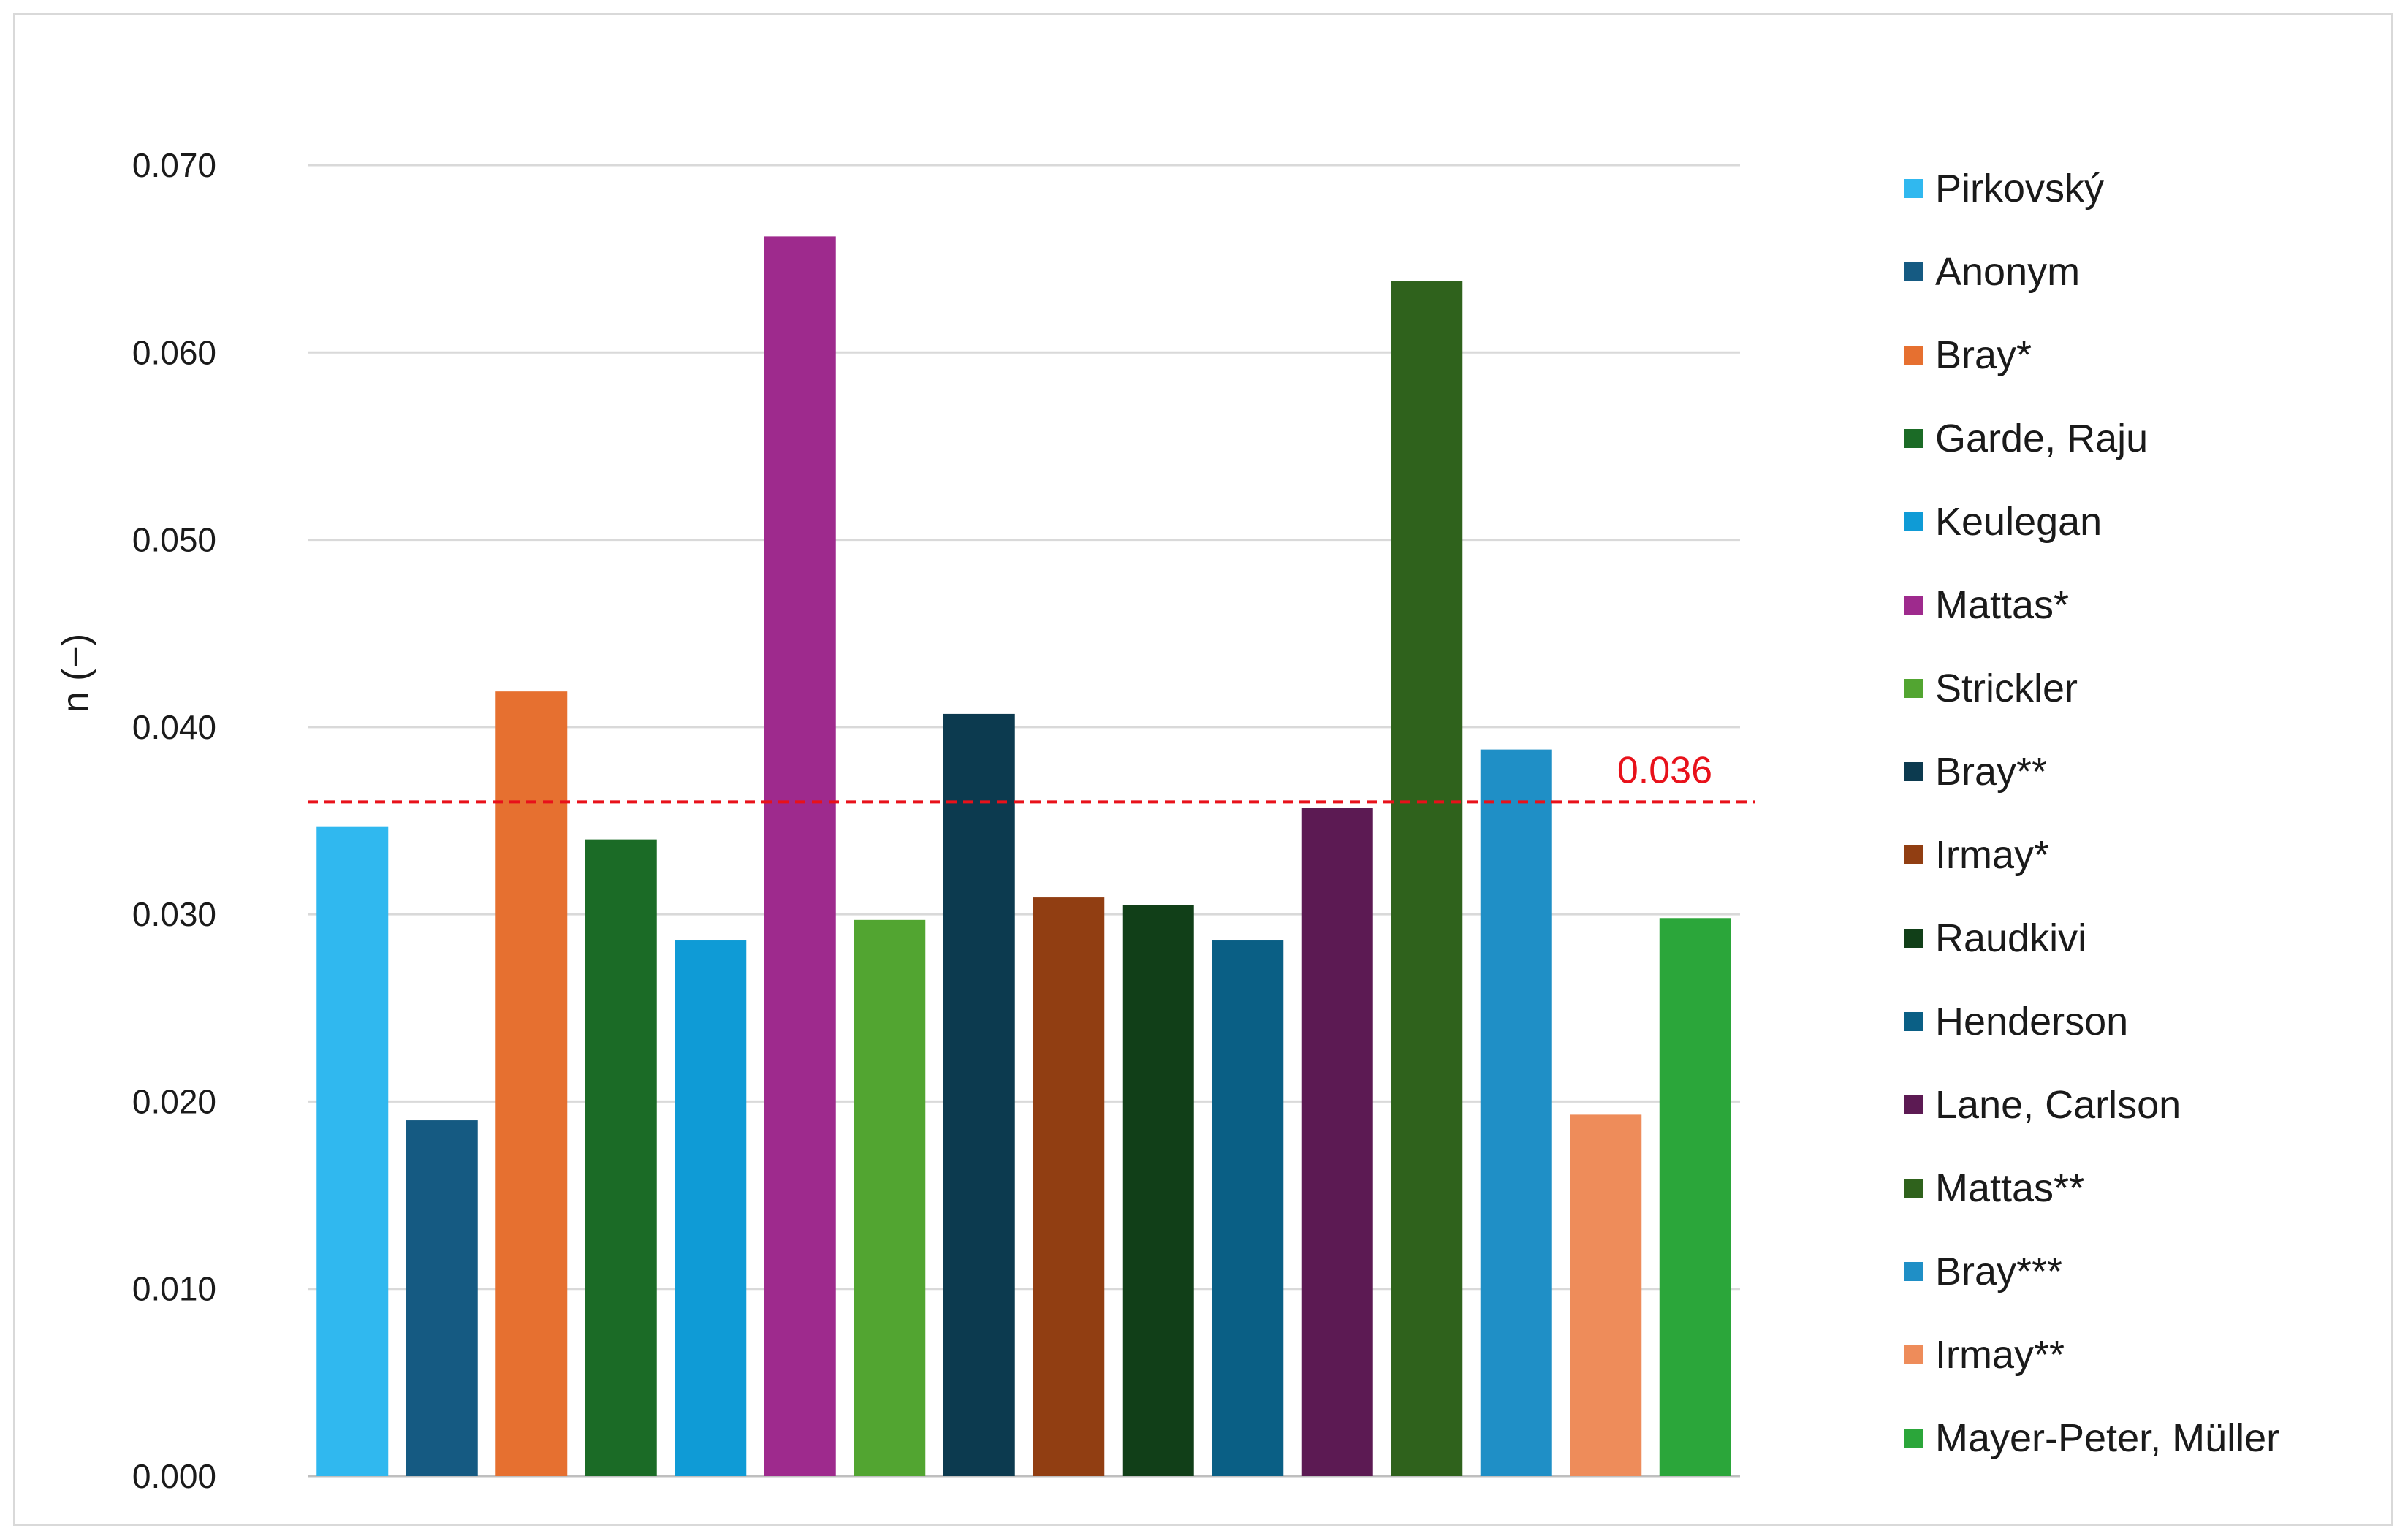  Describe the element at coordinates (2152, 771) in the screenshot. I see `legend-item: Bray**` at that location.